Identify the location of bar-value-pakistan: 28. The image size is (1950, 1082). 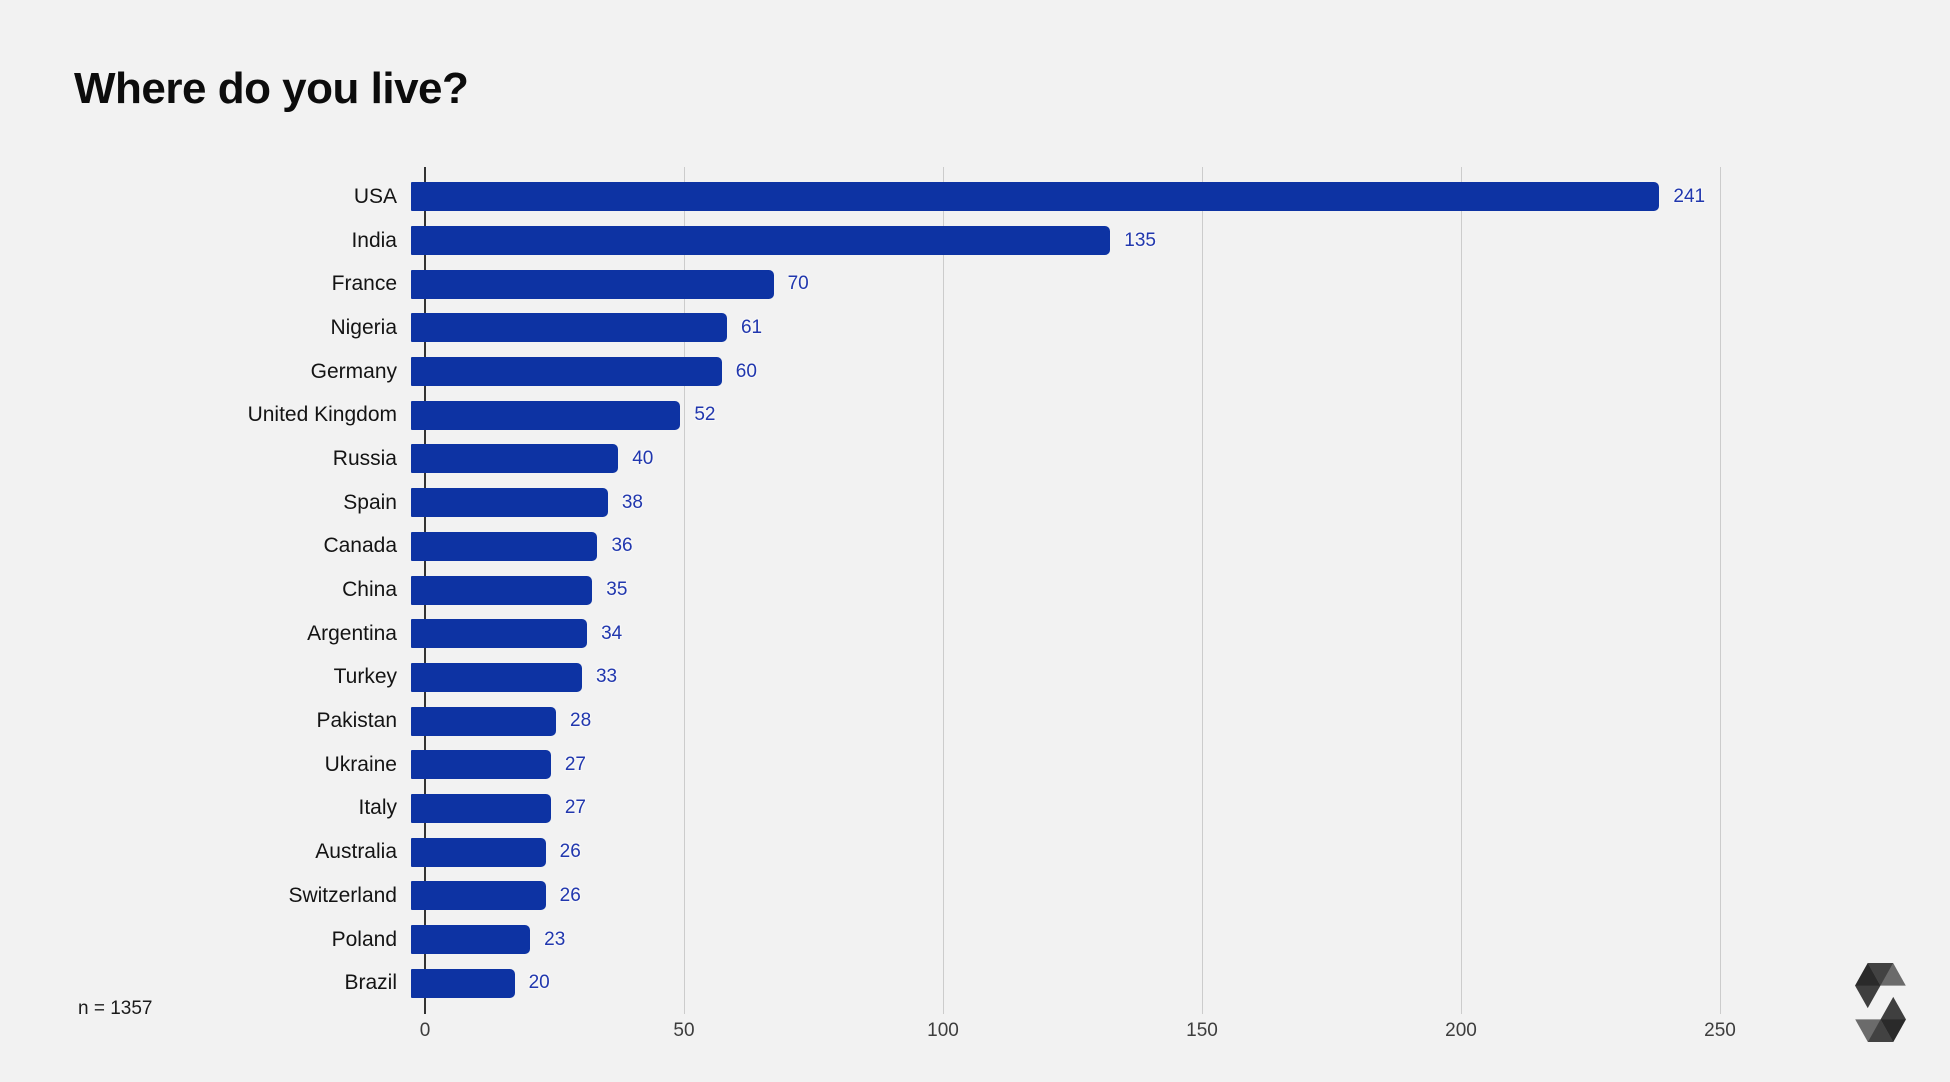
(581, 721).